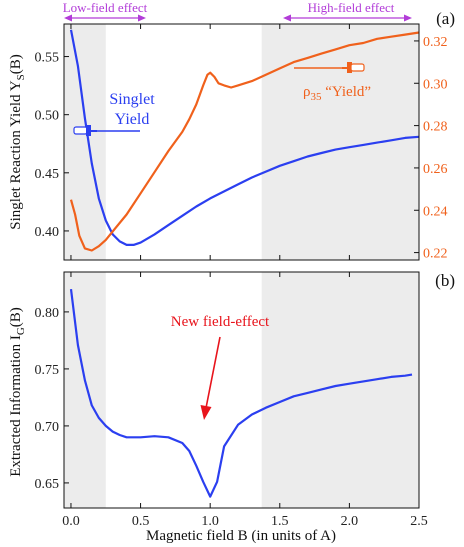 Image resolution: width=464 pixels, height=547 pixels. What do you see at coordinates (351, 7) in the screenshot?
I see `high-field-effect-label: High-field effect` at bounding box center [351, 7].